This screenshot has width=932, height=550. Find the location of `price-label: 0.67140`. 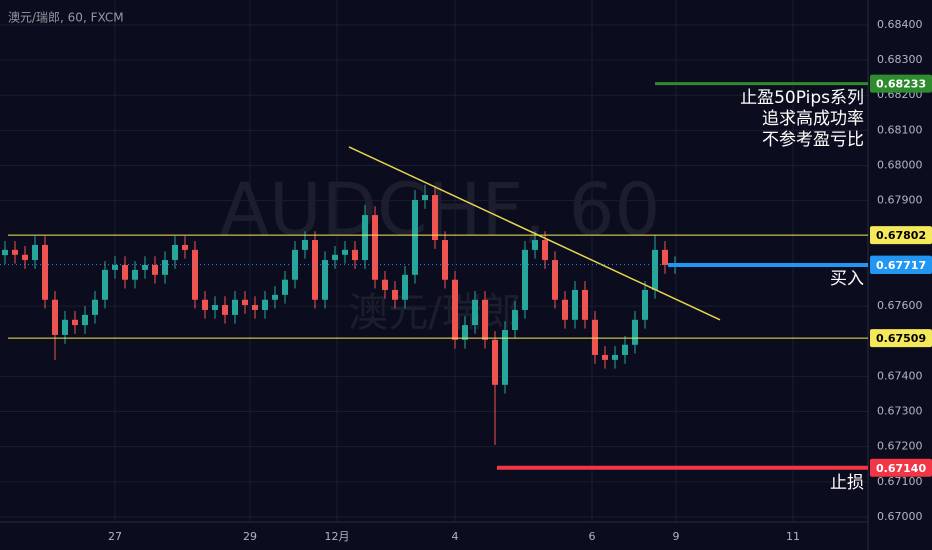

price-label: 0.67140 is located at coordinates (901, 468).